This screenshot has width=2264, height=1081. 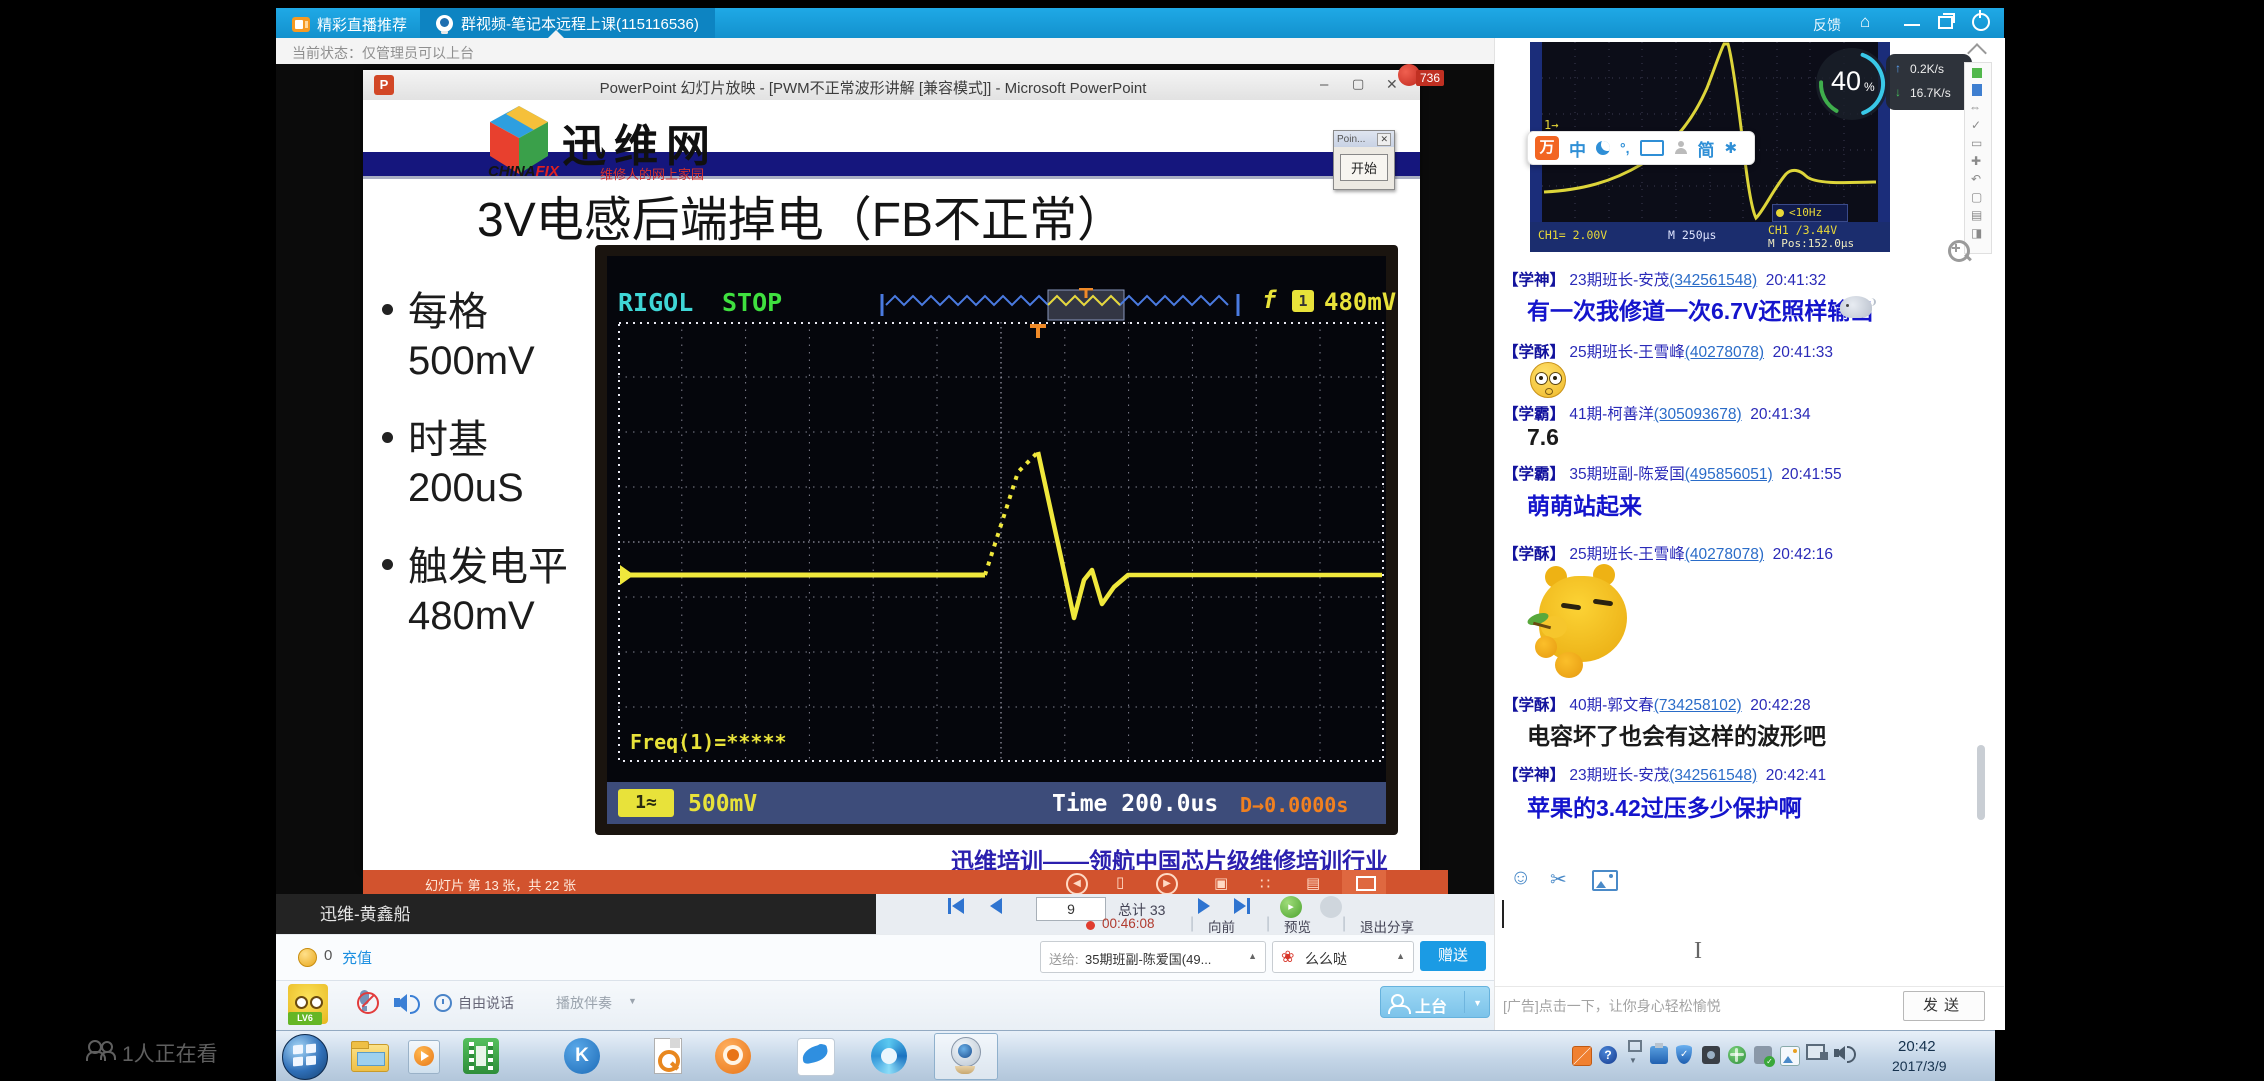 What do you see at coordinates (1204, 908) in the screenshot?
I see `nav-next-button` at bounding box center [1204, 908].